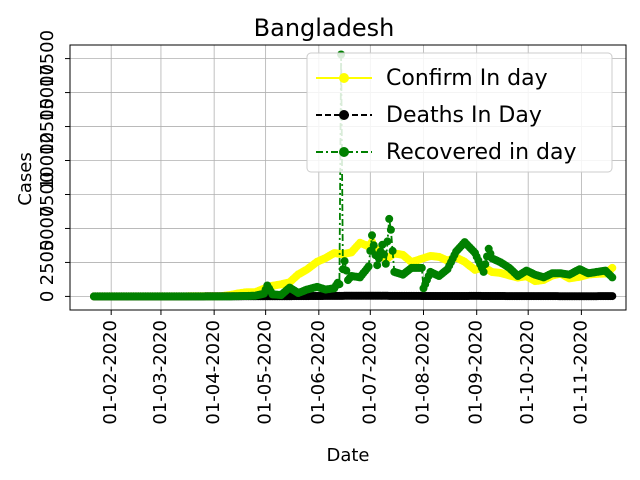 This screenshot has height=480, width=640. What do you see at coordinates (353, 269) in the screenshot?
I see `series-confirm-in-day` at bounding box center [353, 269].